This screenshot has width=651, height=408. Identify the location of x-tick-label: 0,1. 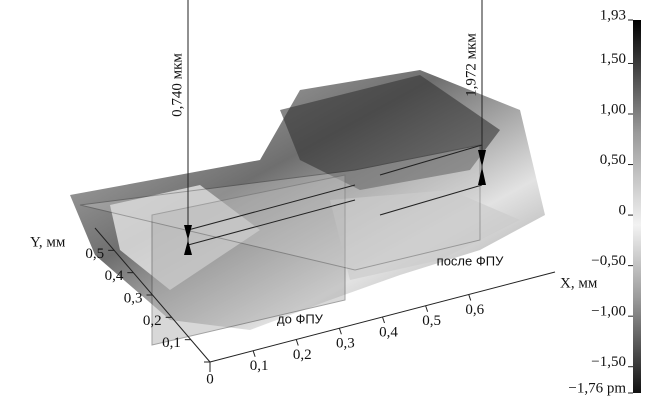
(259, 366).